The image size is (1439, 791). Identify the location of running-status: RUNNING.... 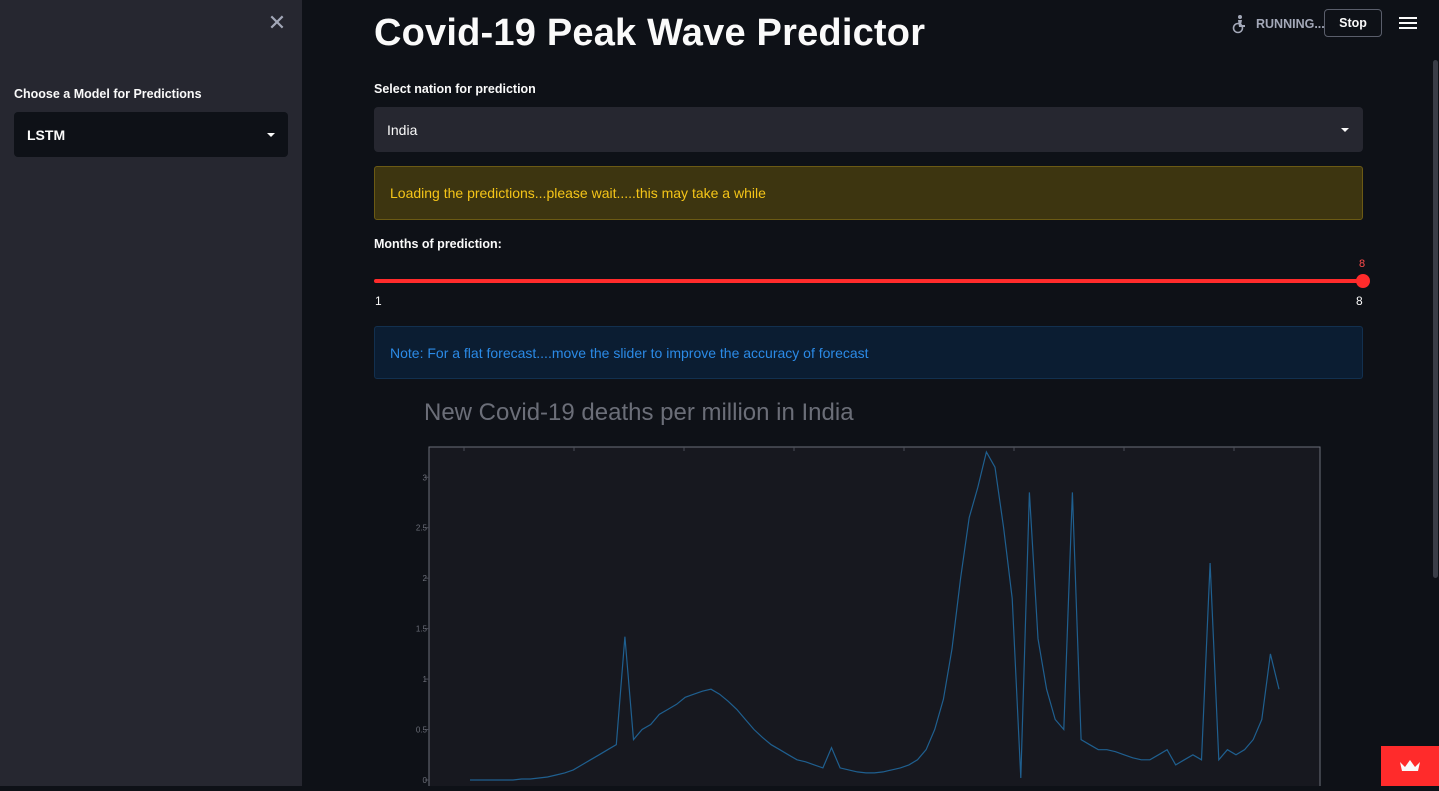
(1277, 24).